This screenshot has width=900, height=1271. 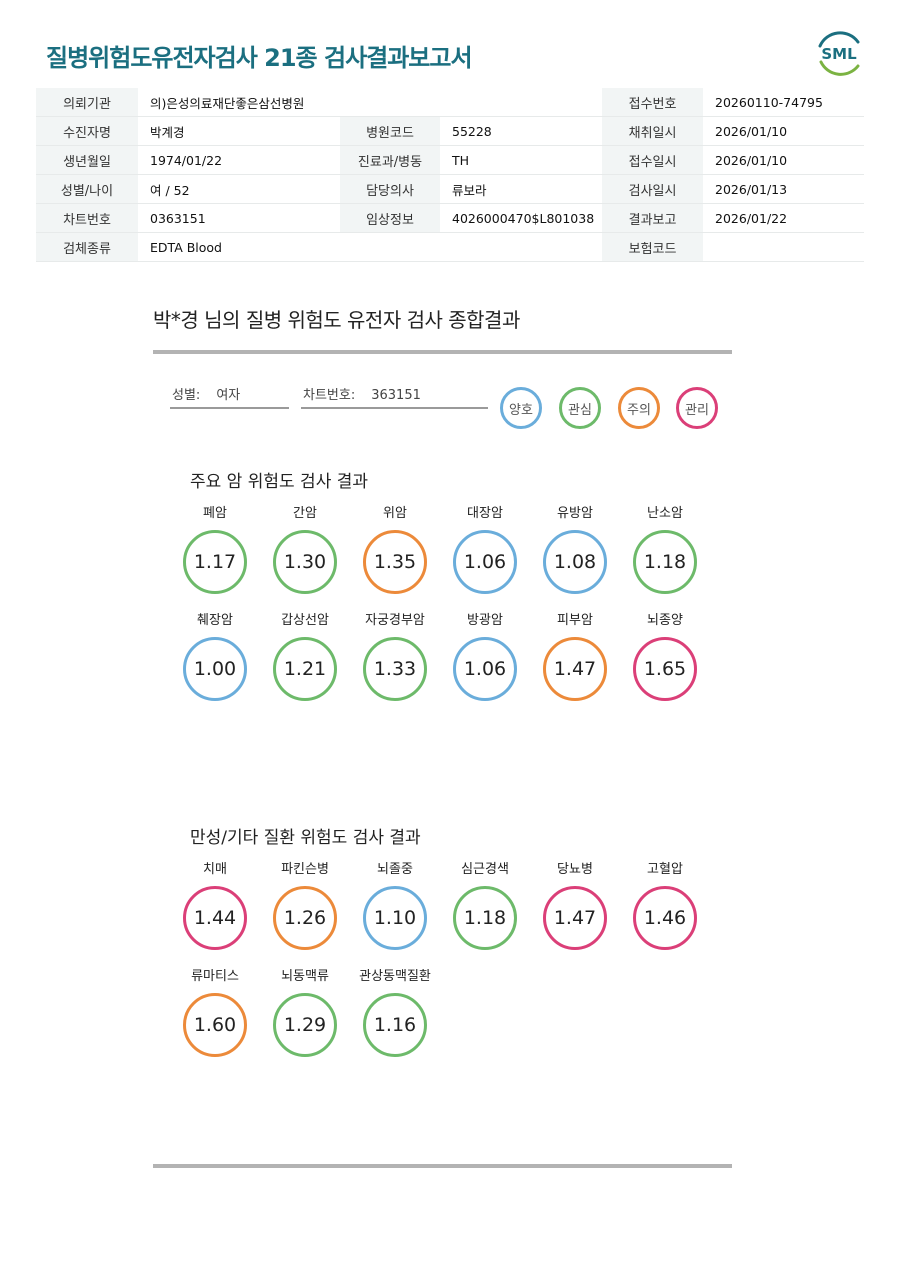 What do you see at coordinates (442, 1166) in the screenshot?
I see `bottom-divider` at bounding box center [442, 1166].